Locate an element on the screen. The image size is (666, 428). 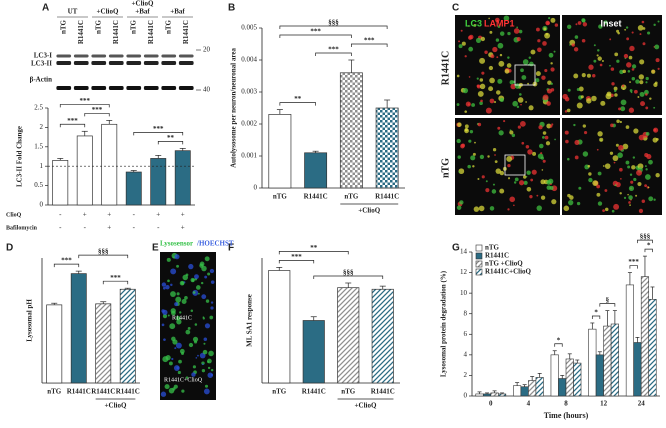
image-title: Inset is located at coordinates (610, 23).